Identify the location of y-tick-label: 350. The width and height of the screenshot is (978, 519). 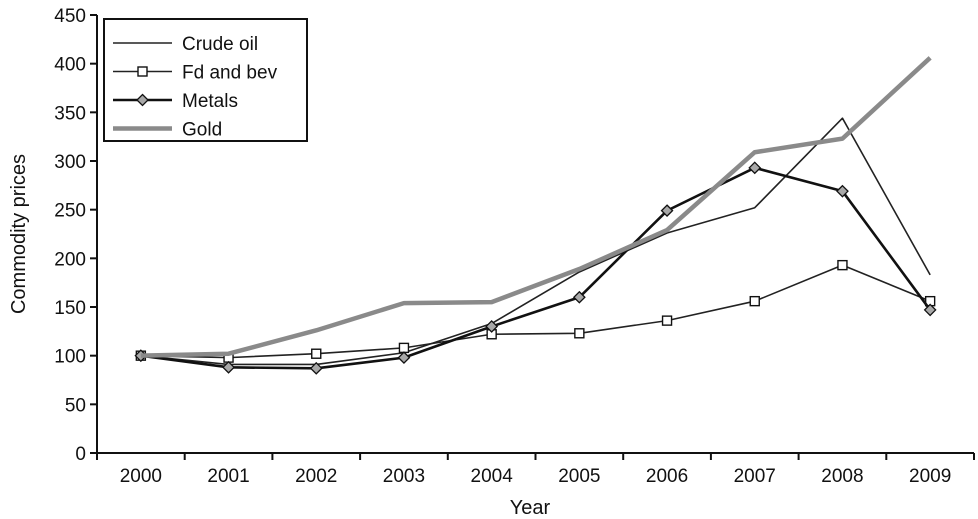
(70, 113).